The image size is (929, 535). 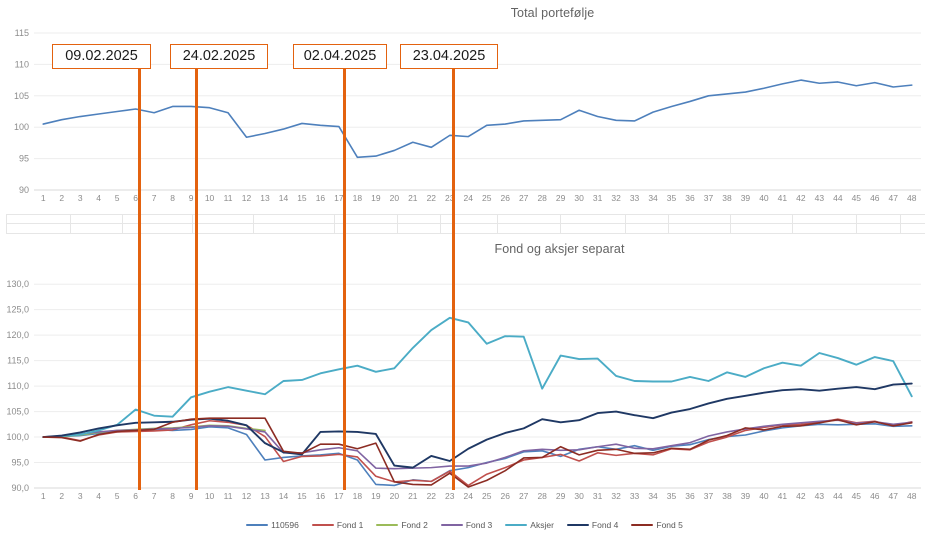 What do you see at coordinates (210, 496) in the screenshot?
I see `x-axis-tick: 10` at bounding box center [210, 496].